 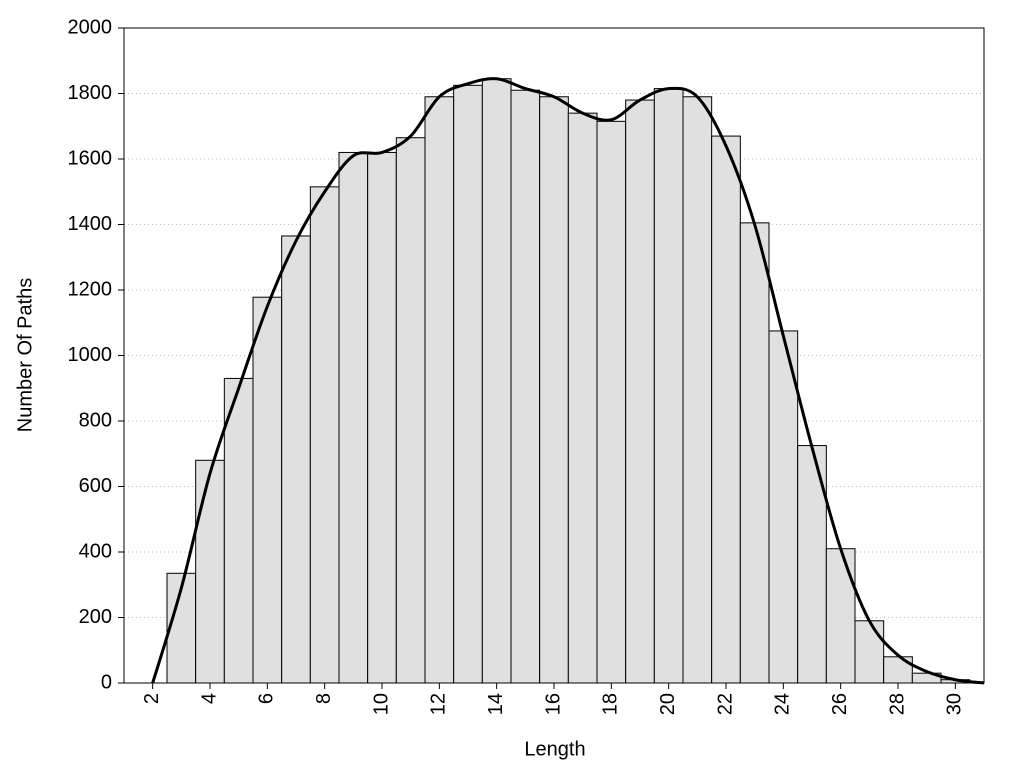 I want to click on x-tick-label: 26, so click(x=840, y=704).